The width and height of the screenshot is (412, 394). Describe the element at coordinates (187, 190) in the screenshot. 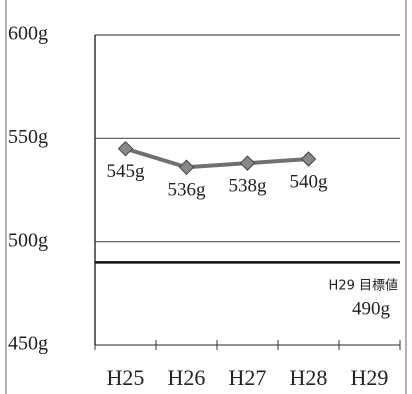

I see `data-label: 536g` at that location.